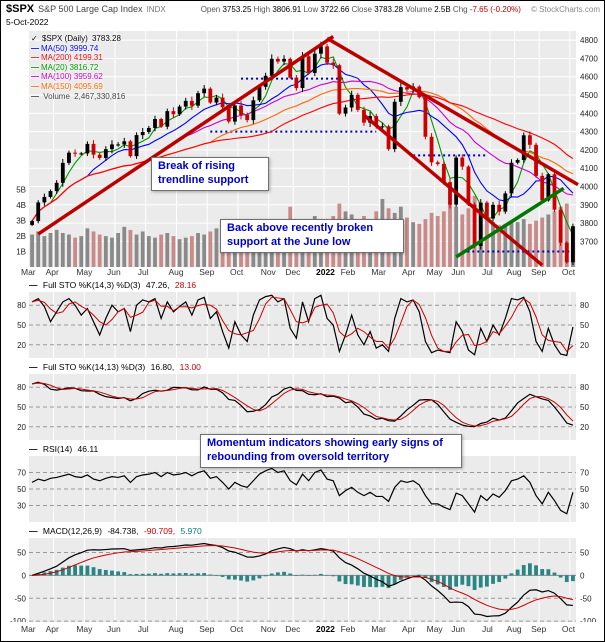 This screenshot has width=605, height=642. What do you see at coordinates (20, 598) in the screenshot?
I see `axis-label: -50` at bounding box center [20, 598].